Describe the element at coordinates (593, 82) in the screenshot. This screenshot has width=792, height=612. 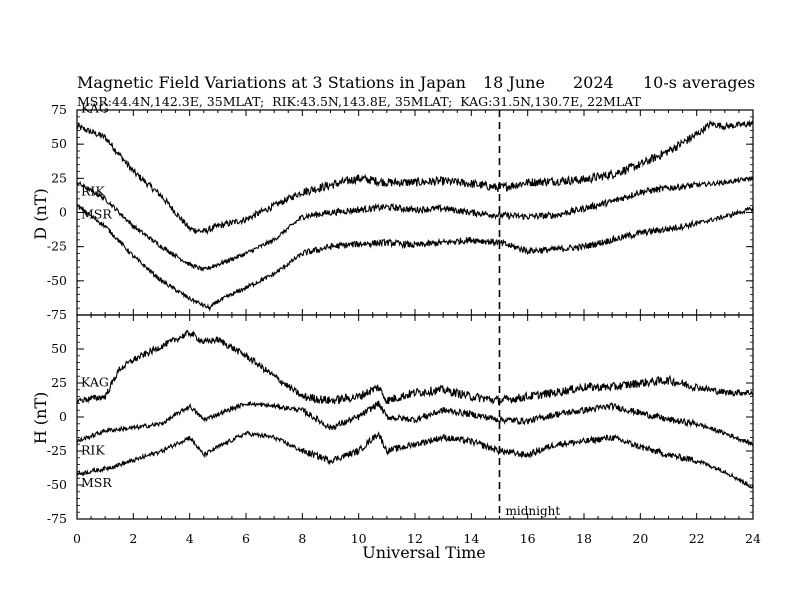
I see `chart-year: 2024` at that location.